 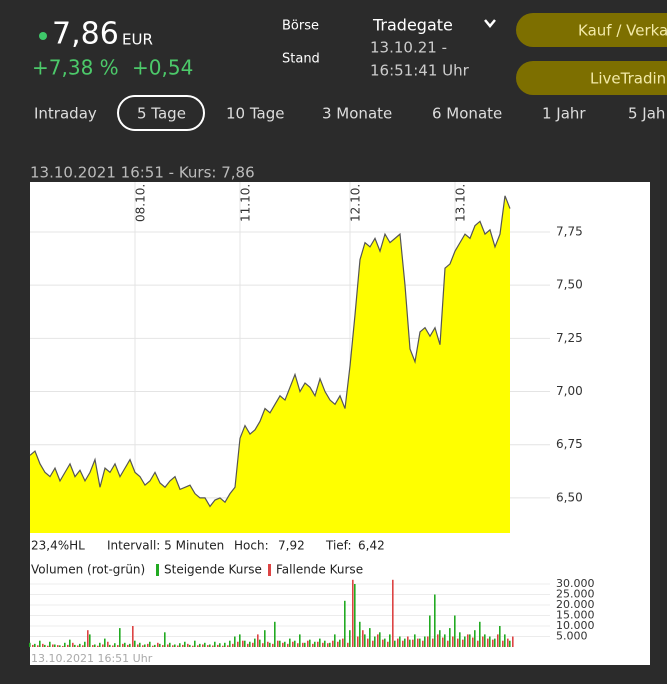 What do you see at coordinates (300, 26) in the screenshot?
I see `exchange-label: Börse` at bounding box center [300, 26].